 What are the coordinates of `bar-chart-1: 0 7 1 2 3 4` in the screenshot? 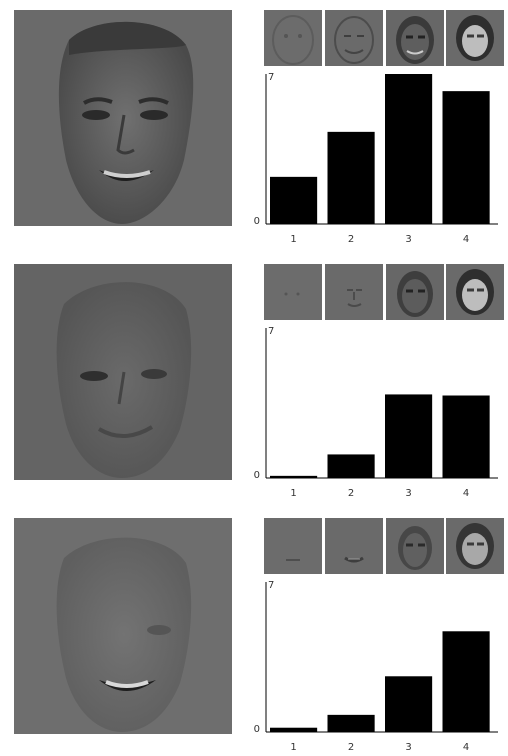 It's located at (377, 157).